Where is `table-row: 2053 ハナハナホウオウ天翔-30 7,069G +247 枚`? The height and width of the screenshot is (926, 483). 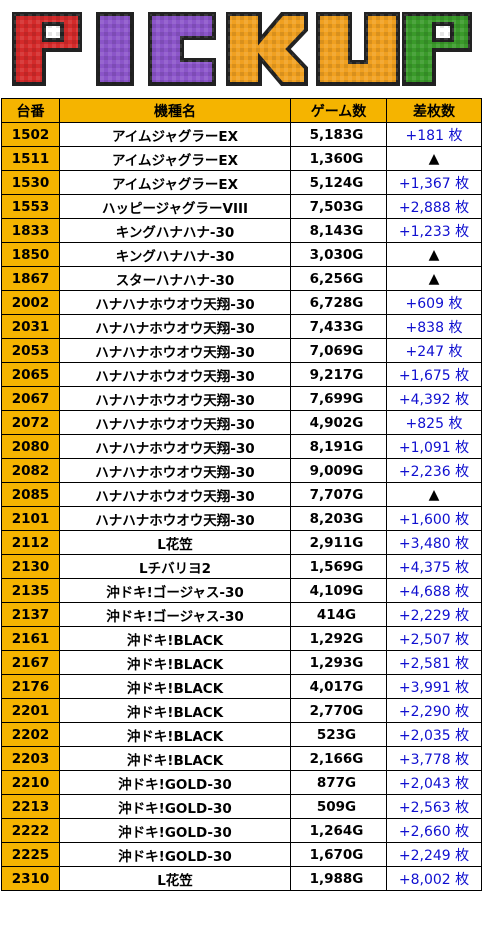 table-row: 2053 ハナハナホウオウ天翔-30 7,069G +247 枚 is located at coordinates (241, 350).